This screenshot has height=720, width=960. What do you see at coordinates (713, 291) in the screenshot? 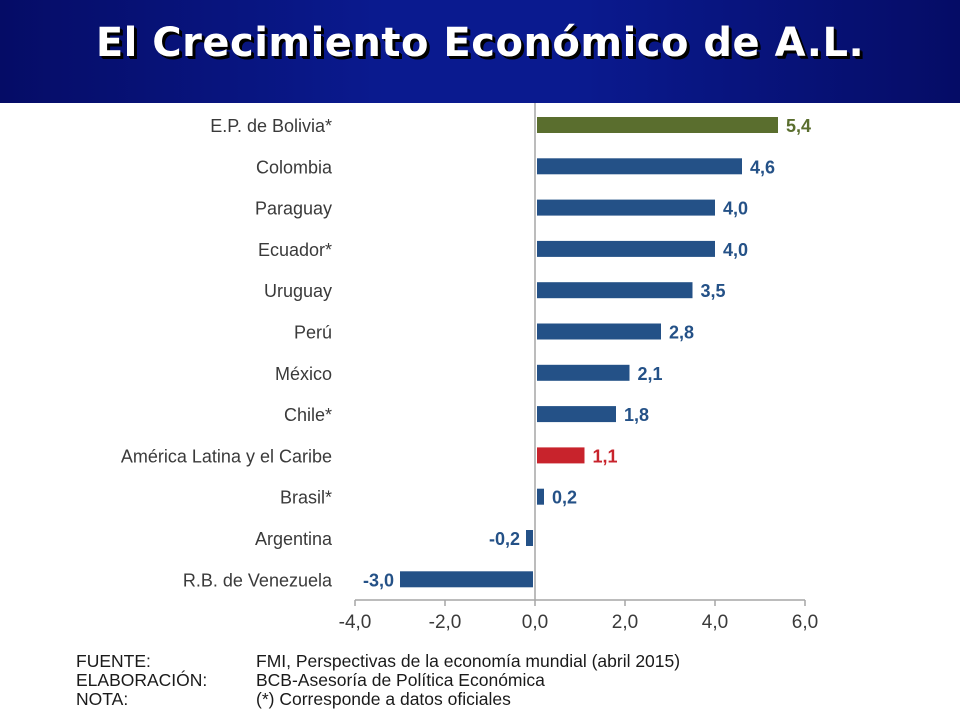
I see `value-label: 3,5` at bounding box center [713, 291].